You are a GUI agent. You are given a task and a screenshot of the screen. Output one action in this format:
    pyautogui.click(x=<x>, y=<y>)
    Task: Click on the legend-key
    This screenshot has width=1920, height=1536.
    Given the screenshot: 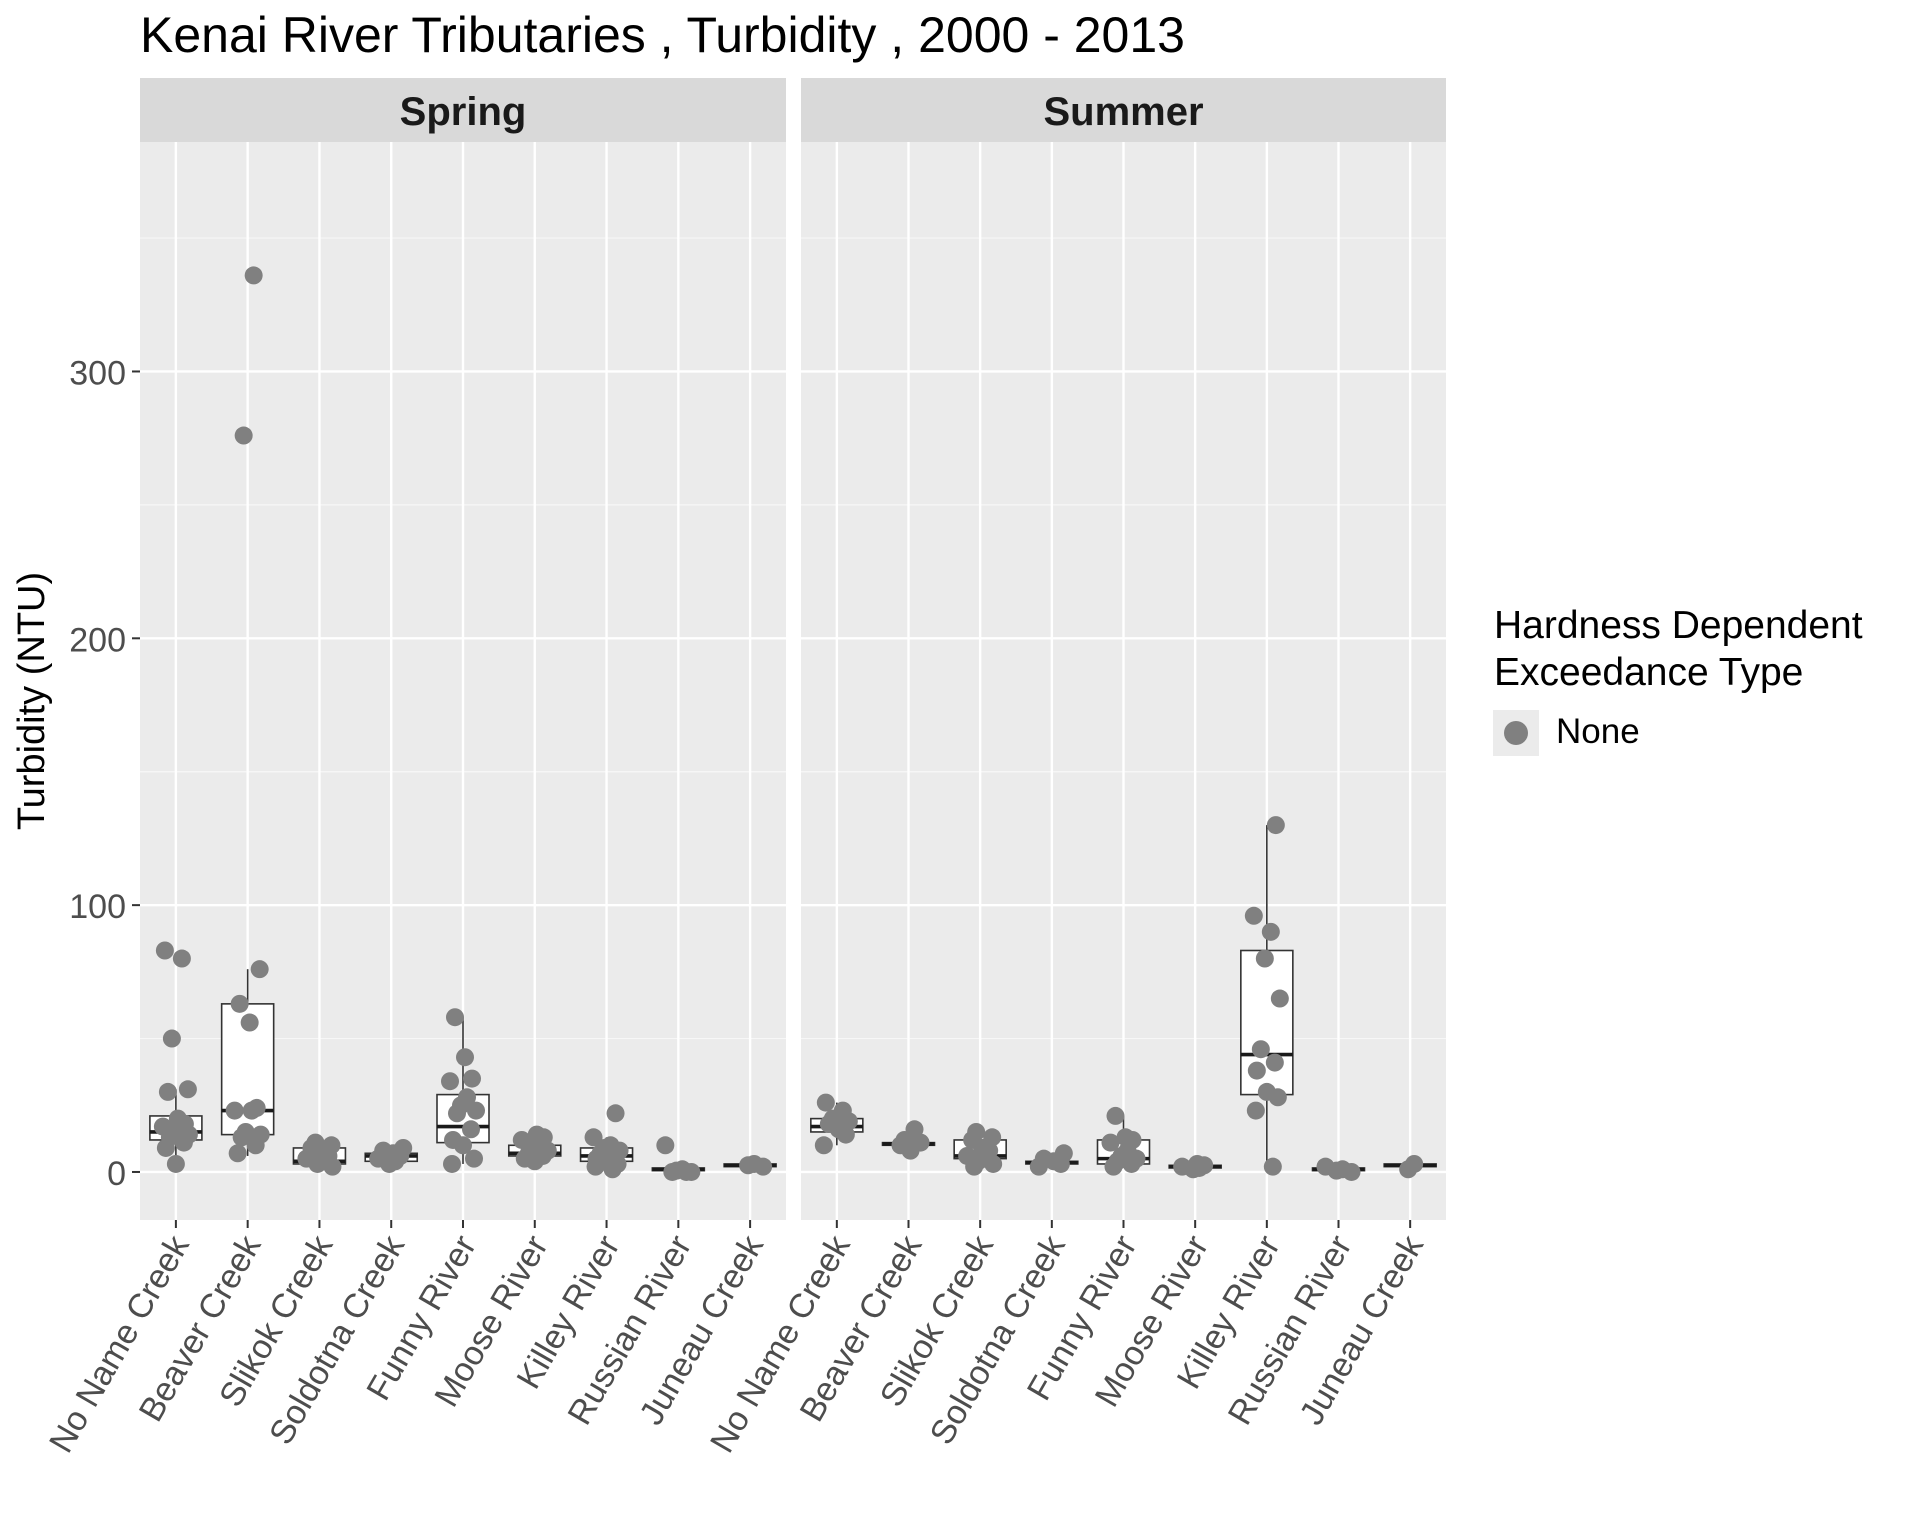 What is the action you would take?
    pyautogui.click(x=1516, y=733)
    